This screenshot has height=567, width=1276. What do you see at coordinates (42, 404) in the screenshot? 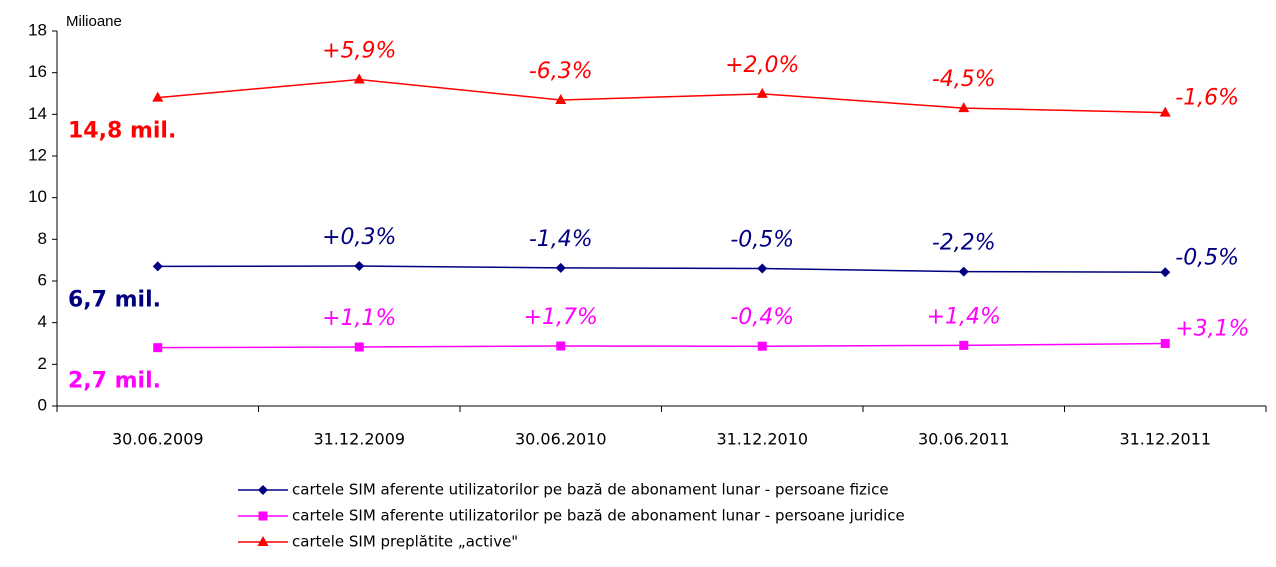
I see `y-tick-label: 0` at bounding box center [42, 404].